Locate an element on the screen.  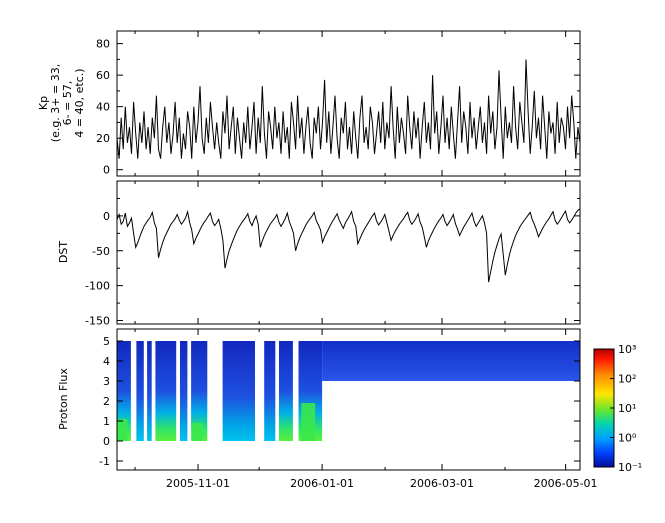
y-tick-label: 5 is located at coordinates (106, 341).